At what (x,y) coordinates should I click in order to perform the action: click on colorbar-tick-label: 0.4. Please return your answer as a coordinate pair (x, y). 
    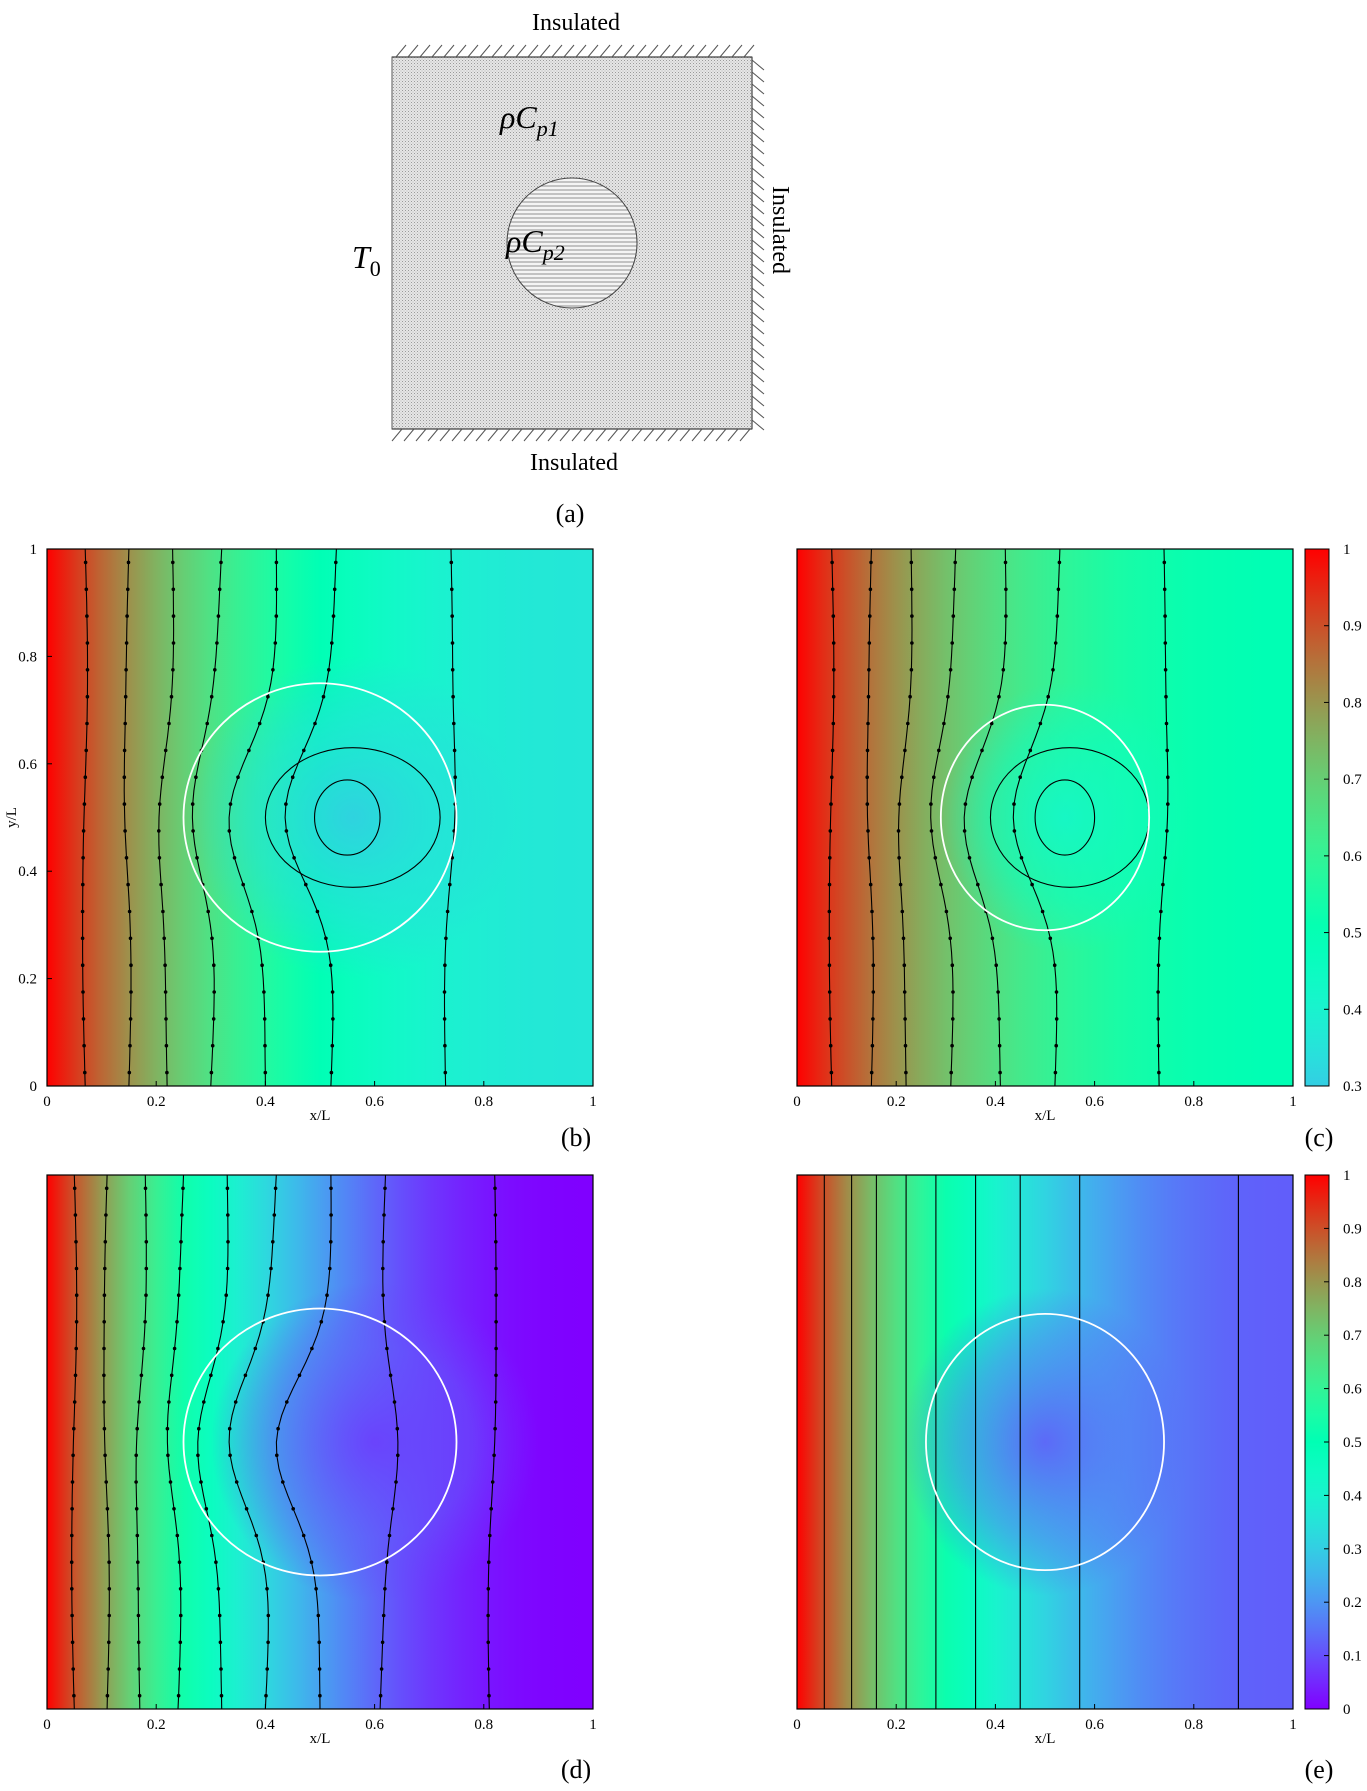
    Looking at the image, I should click on (1352, 1010).